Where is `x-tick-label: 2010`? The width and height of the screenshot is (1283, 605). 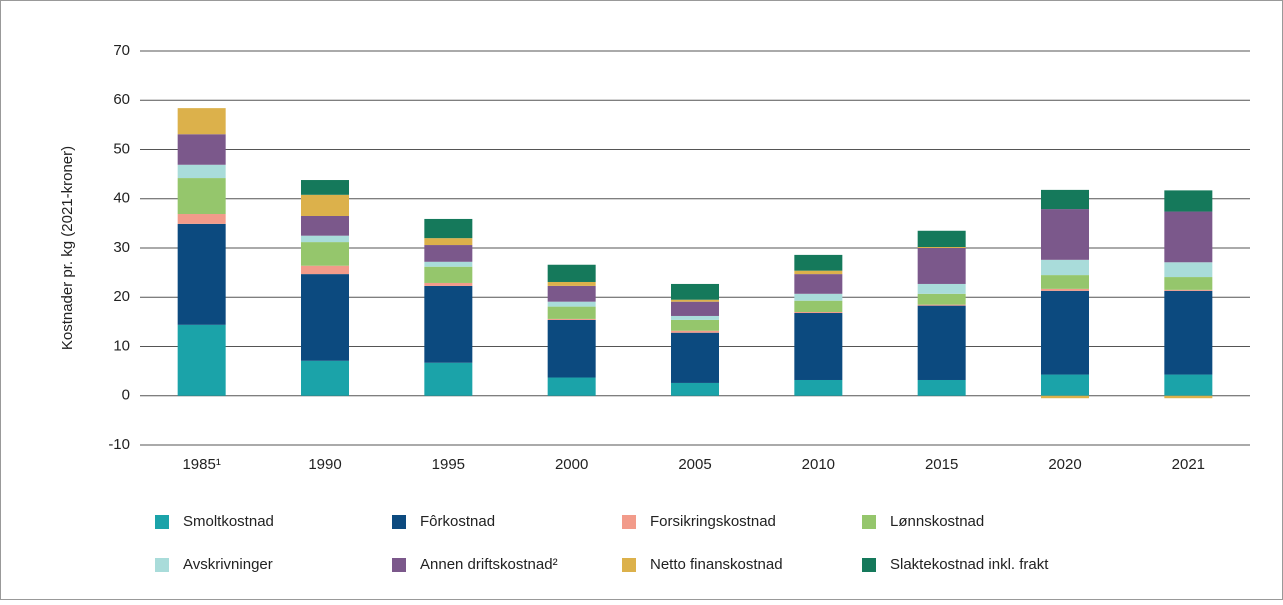
x-tick-label: 2010 is located at coordinates (818, 464).